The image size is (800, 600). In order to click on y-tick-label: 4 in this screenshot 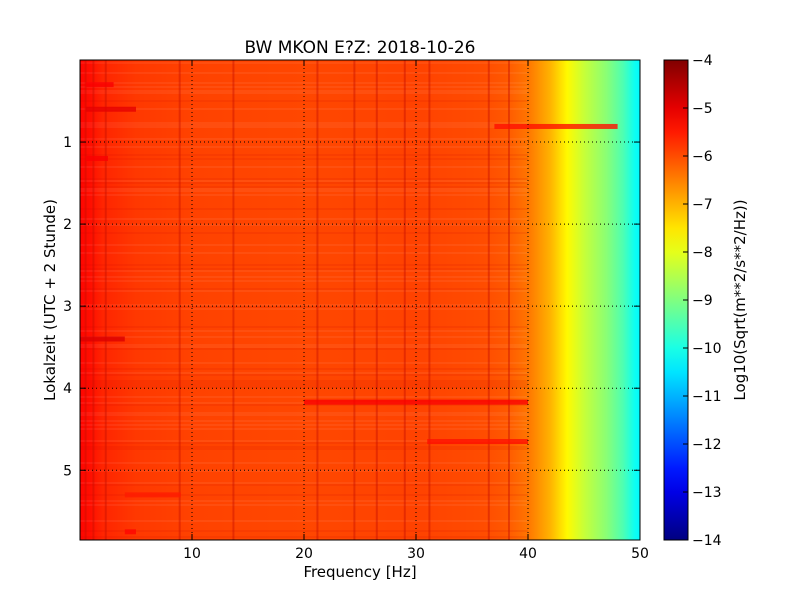, I will do `click(67, 389)`.